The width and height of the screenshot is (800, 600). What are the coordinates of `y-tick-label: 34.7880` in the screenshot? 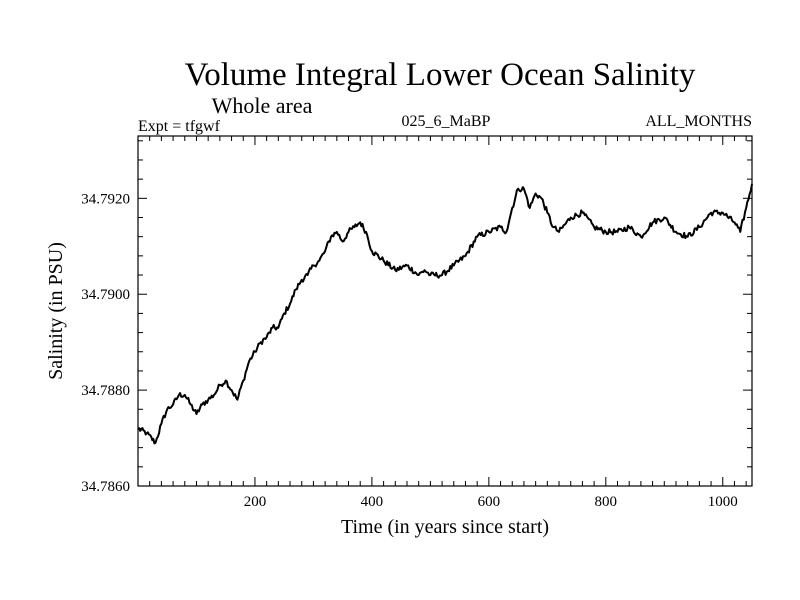 It's located at (105, 391).